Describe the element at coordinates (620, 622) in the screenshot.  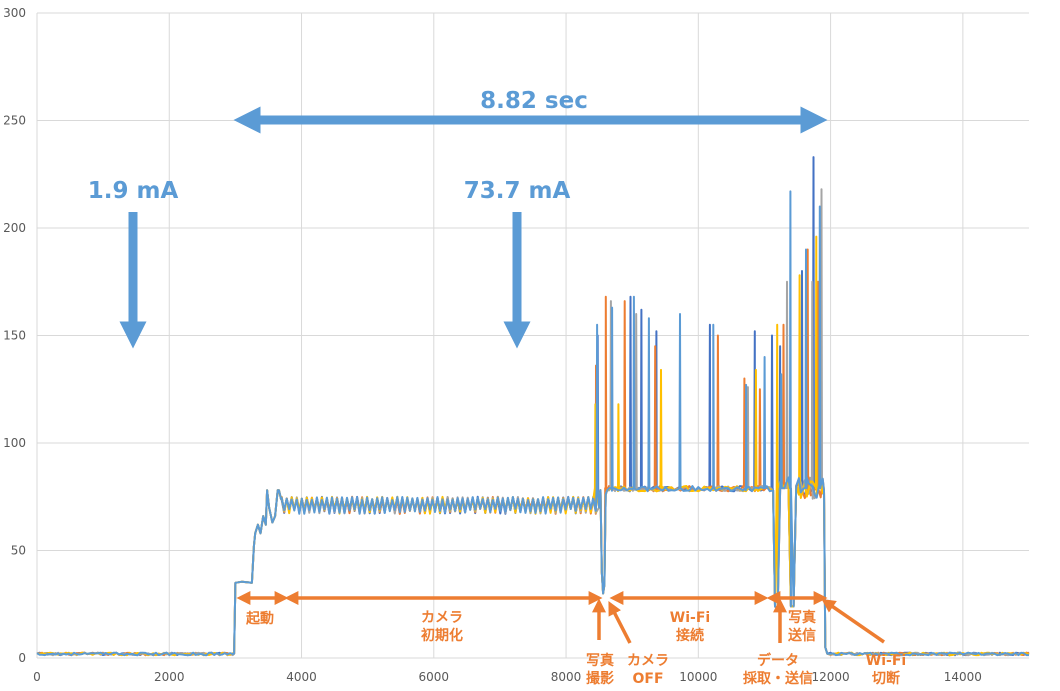
I see `phase-arrow-camera-off` at that location.